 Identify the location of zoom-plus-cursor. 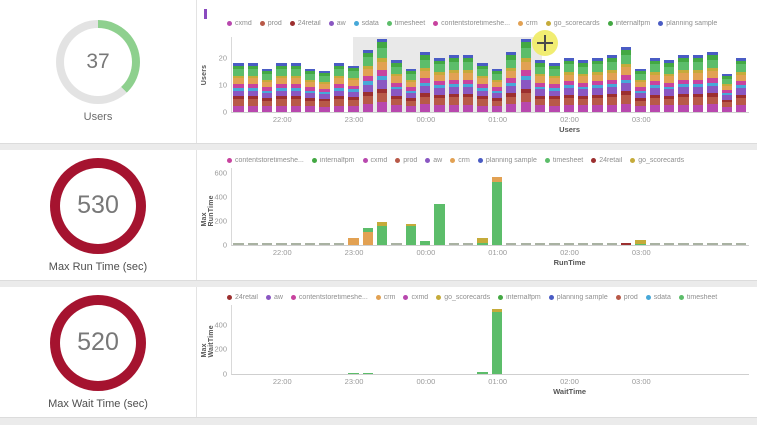
(544, 43).